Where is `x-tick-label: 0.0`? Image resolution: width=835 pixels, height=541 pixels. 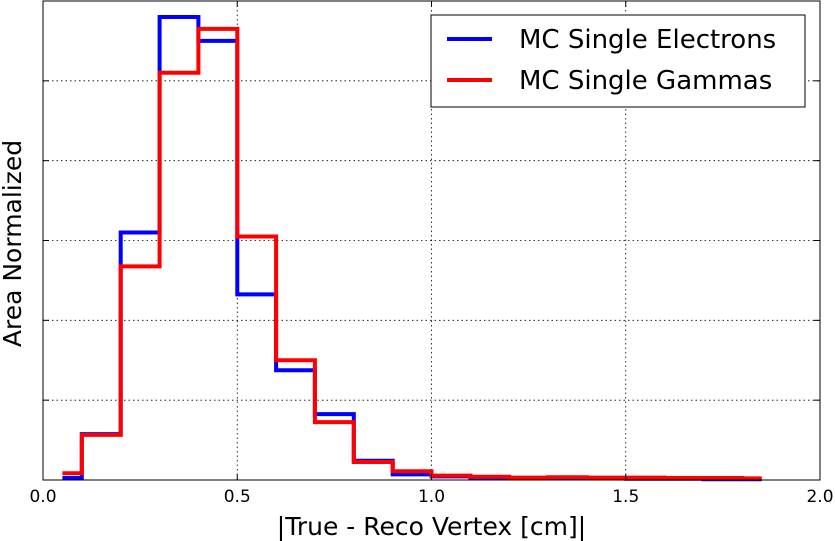 x-tick-label: 0.0 is located at coordinates (42, 497).